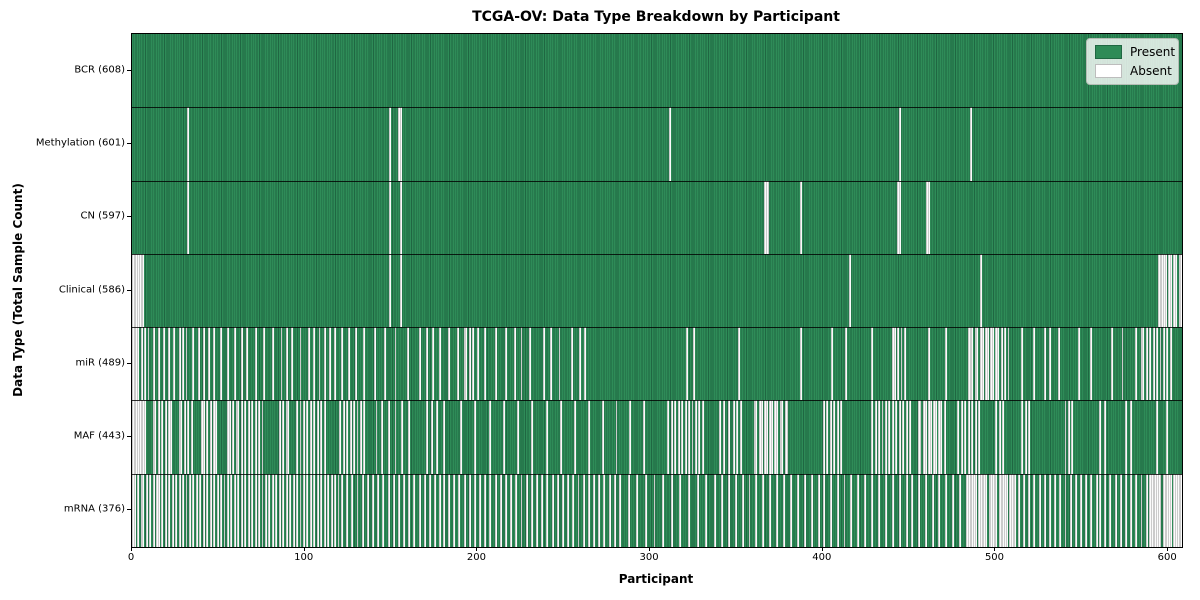  What do you see at coordinates (657, 254) in the screenshot?
I see `row-separator` at bounding box center [657, 254].